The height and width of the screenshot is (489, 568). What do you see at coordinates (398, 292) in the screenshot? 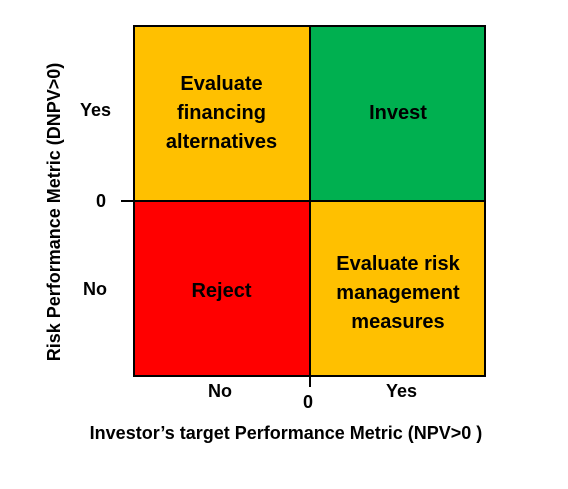
I see `quadrant-label: Evaluate risk management measures` at bounding box center [398, 292].